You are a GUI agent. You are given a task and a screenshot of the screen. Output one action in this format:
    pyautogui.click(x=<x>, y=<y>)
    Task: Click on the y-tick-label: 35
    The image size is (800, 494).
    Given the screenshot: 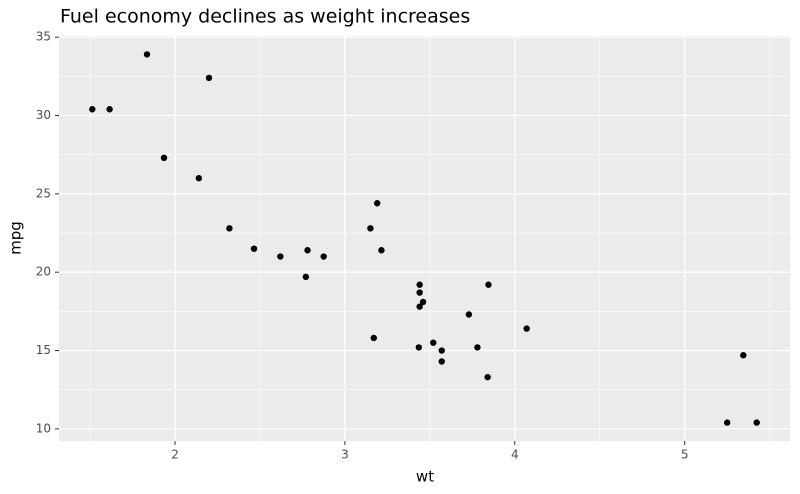 What is the action you would take?
    pyautogui.click(x=43, y=37)
    